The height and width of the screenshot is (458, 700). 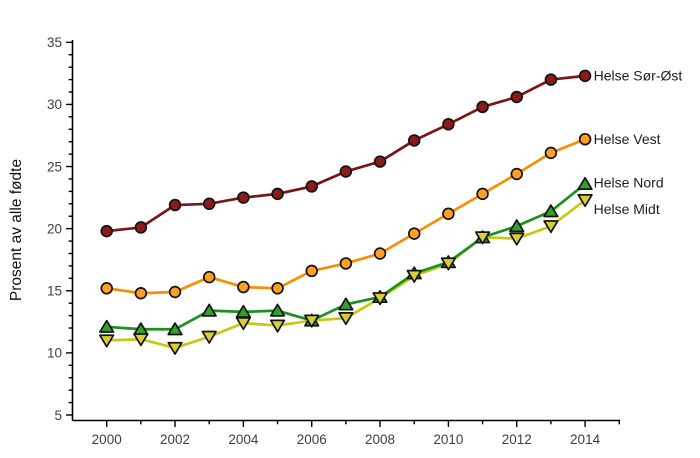 What do you see at coordinates (58, 415) in the screenshot?
I see `y-tick-label: 5` at bounding box center [58, 415].